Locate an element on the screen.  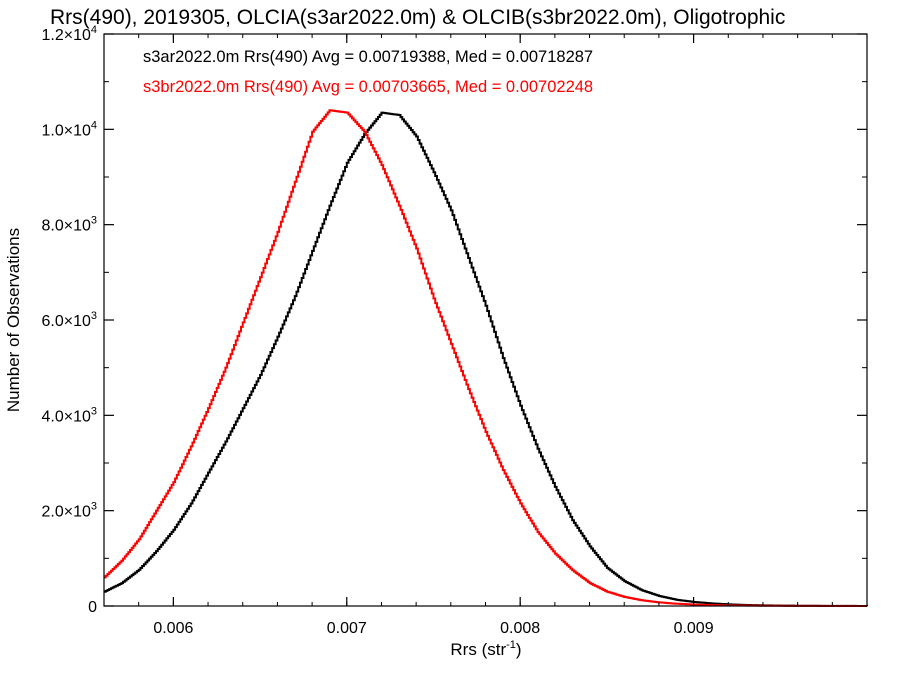
y-tick-label: 2.0×10³ is located at coordinates (69, 511).